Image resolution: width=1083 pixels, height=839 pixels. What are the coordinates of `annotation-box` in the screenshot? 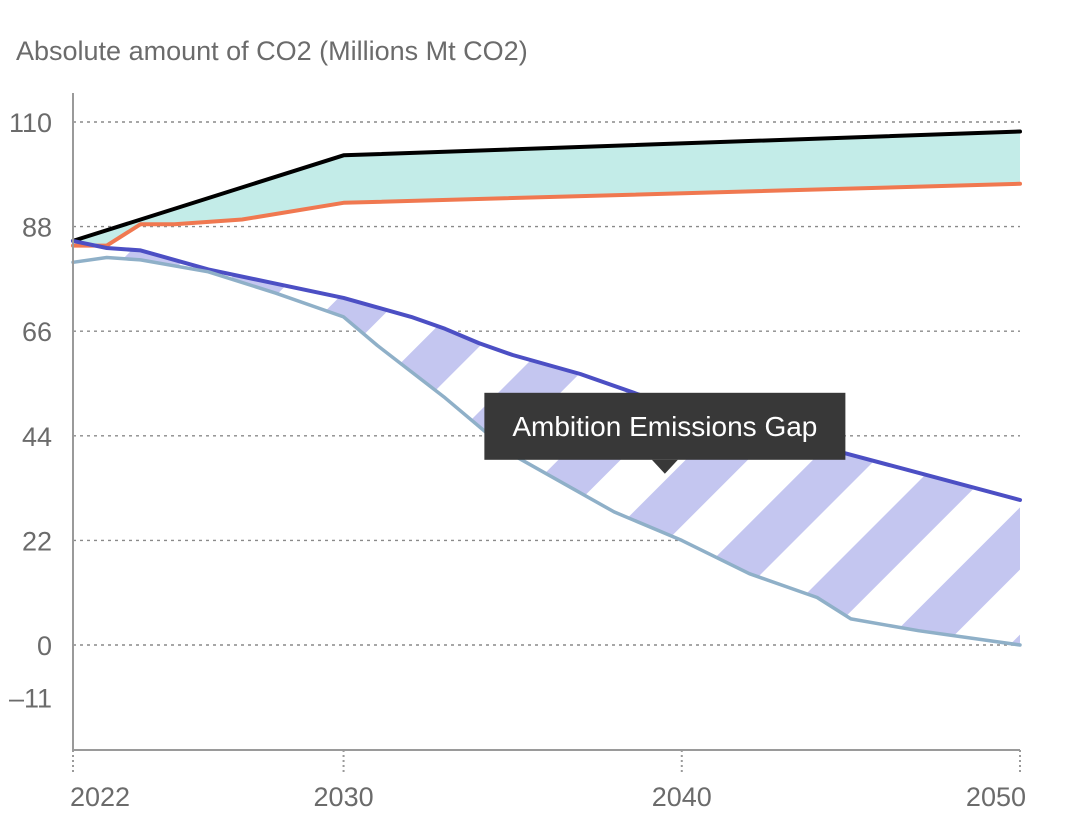 It's located at (665, 426).